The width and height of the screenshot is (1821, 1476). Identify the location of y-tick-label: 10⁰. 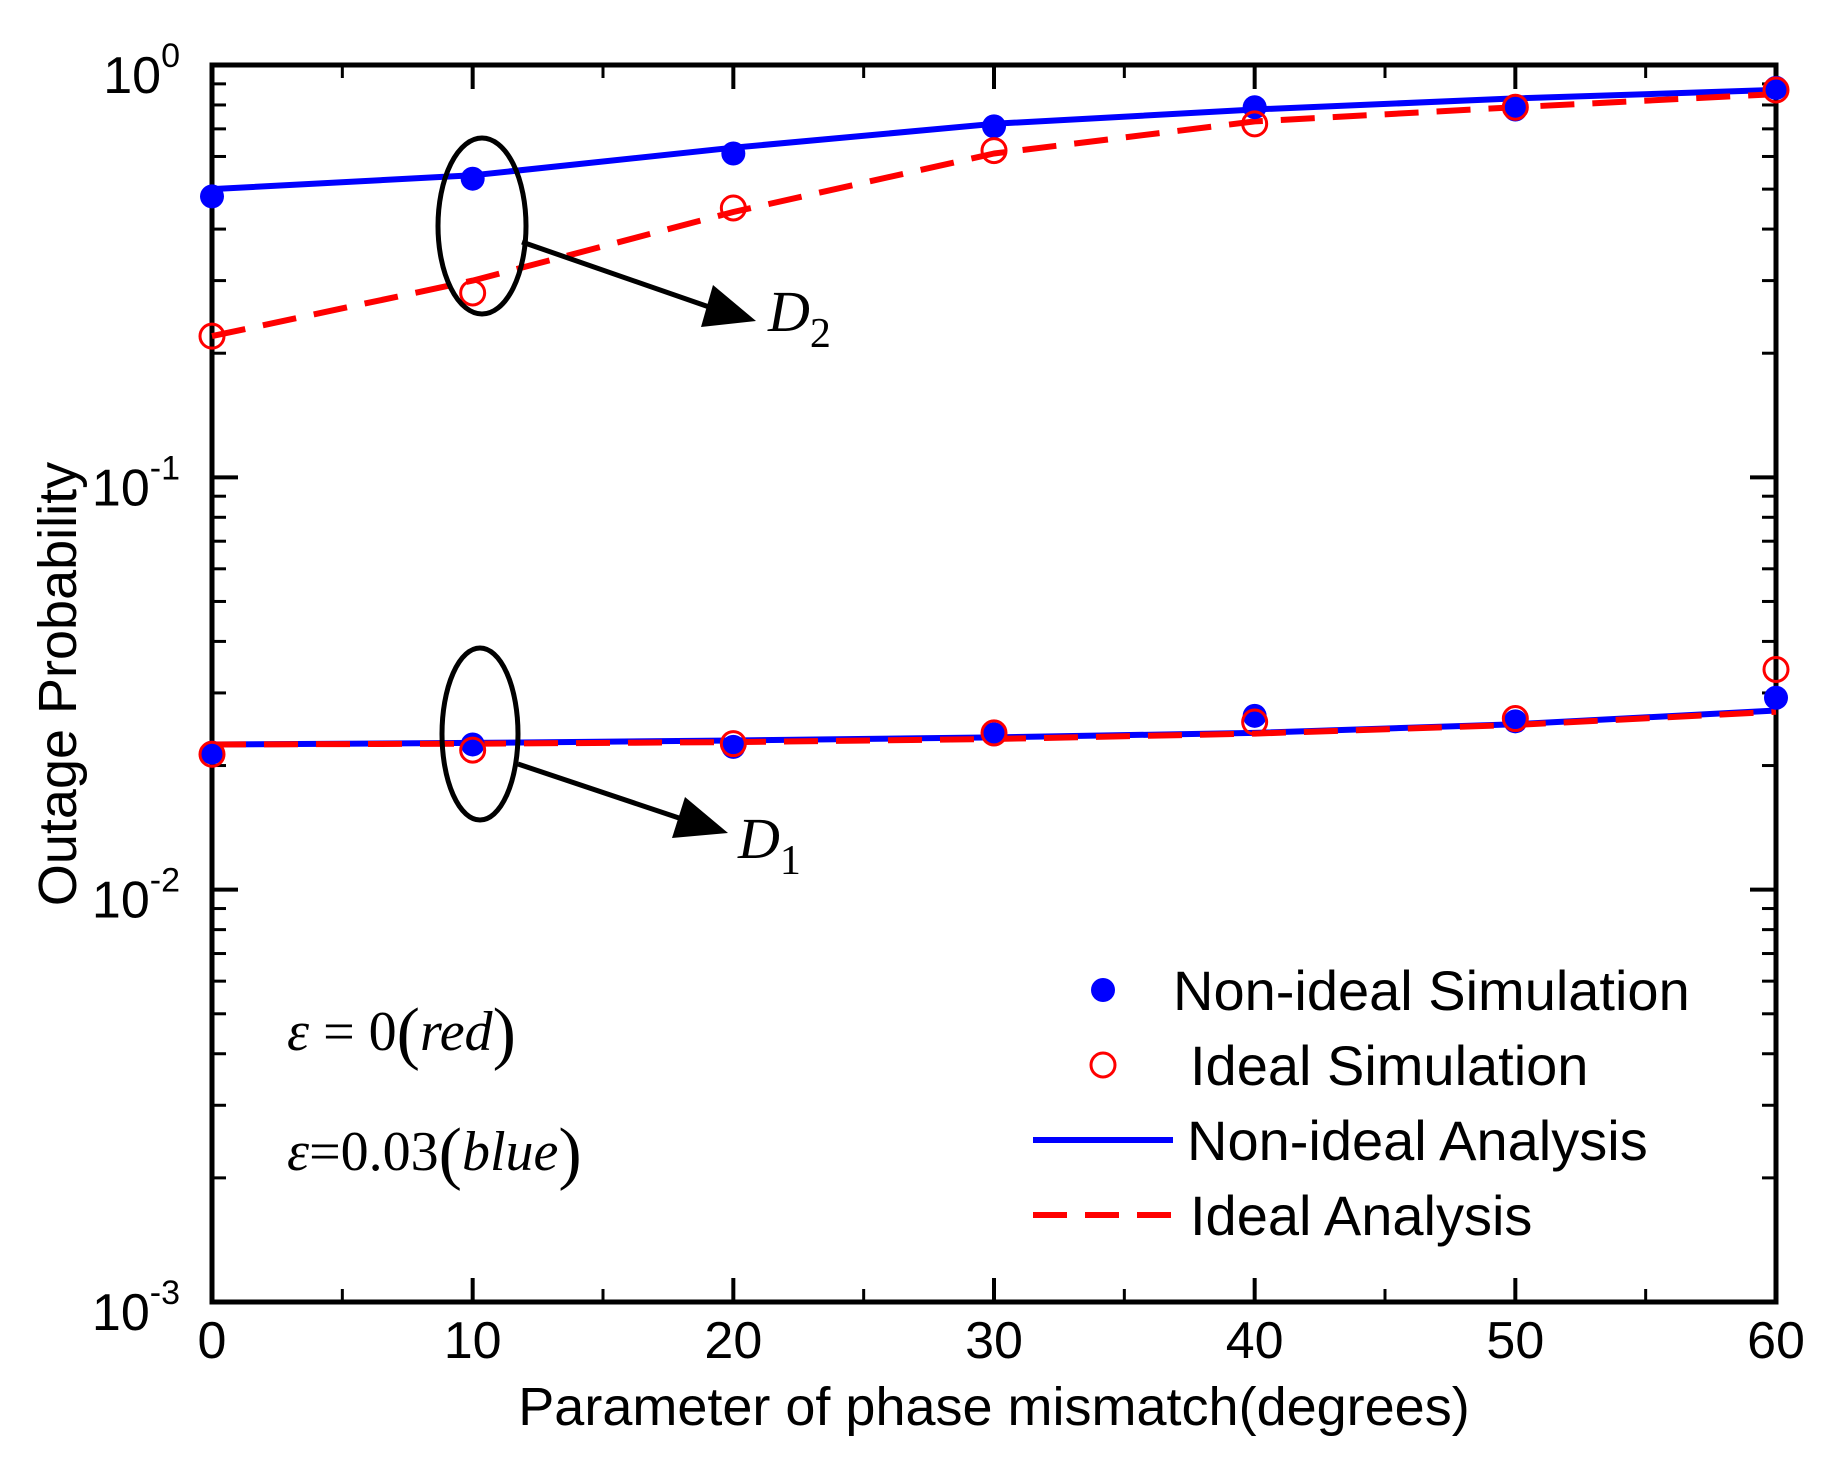
(141, 71).